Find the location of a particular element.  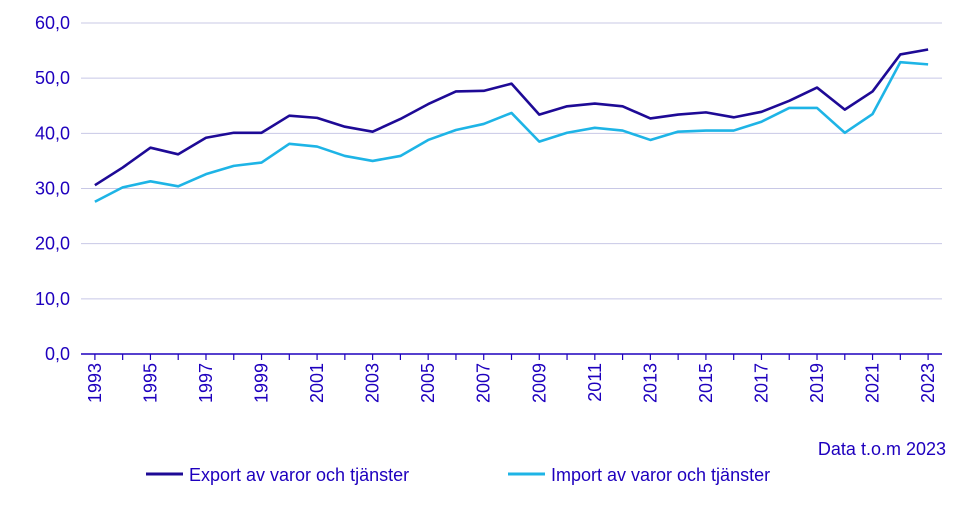

x-tick-label: 2001 is located at coordinates (317, 383).